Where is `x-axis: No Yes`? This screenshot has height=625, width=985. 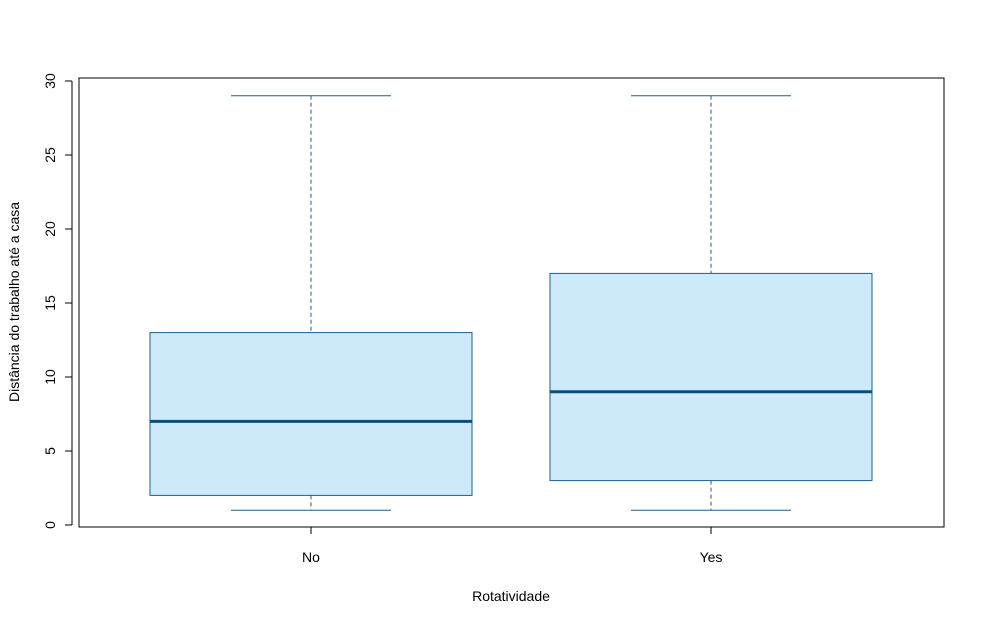 x-axis: No Yes is located at coordinates (512, 545).